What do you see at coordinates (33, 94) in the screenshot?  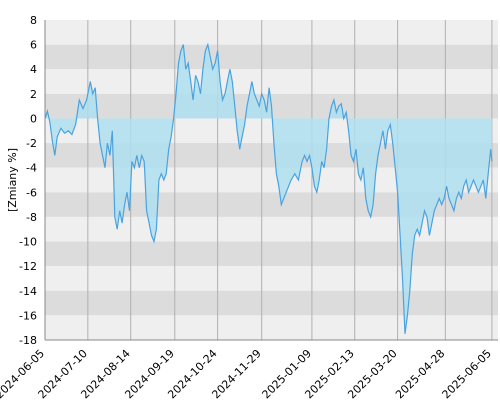 I see `y-tick-label: 2` at bounding box center [33, 94].